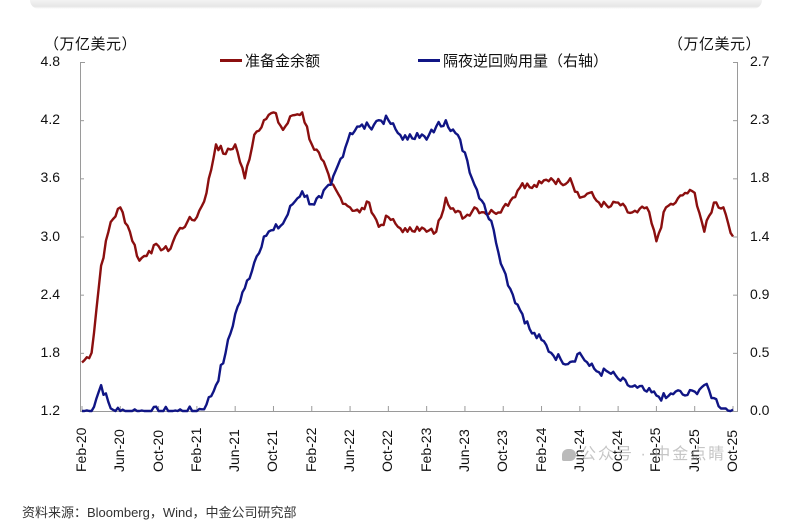  What do you see at coordinates (760, 177) in the screenshot?
I see `right-tick: 1.8` at bounding box center [760, 177].